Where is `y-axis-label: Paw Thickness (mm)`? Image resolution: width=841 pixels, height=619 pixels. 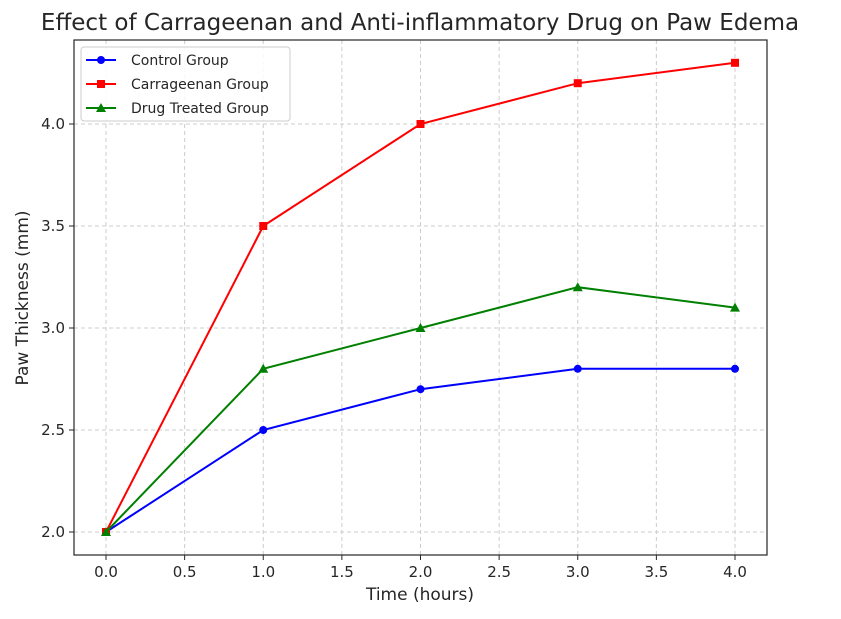 y-axis-label: Paw Thickness (mm) is located at coordinates (23, 297).